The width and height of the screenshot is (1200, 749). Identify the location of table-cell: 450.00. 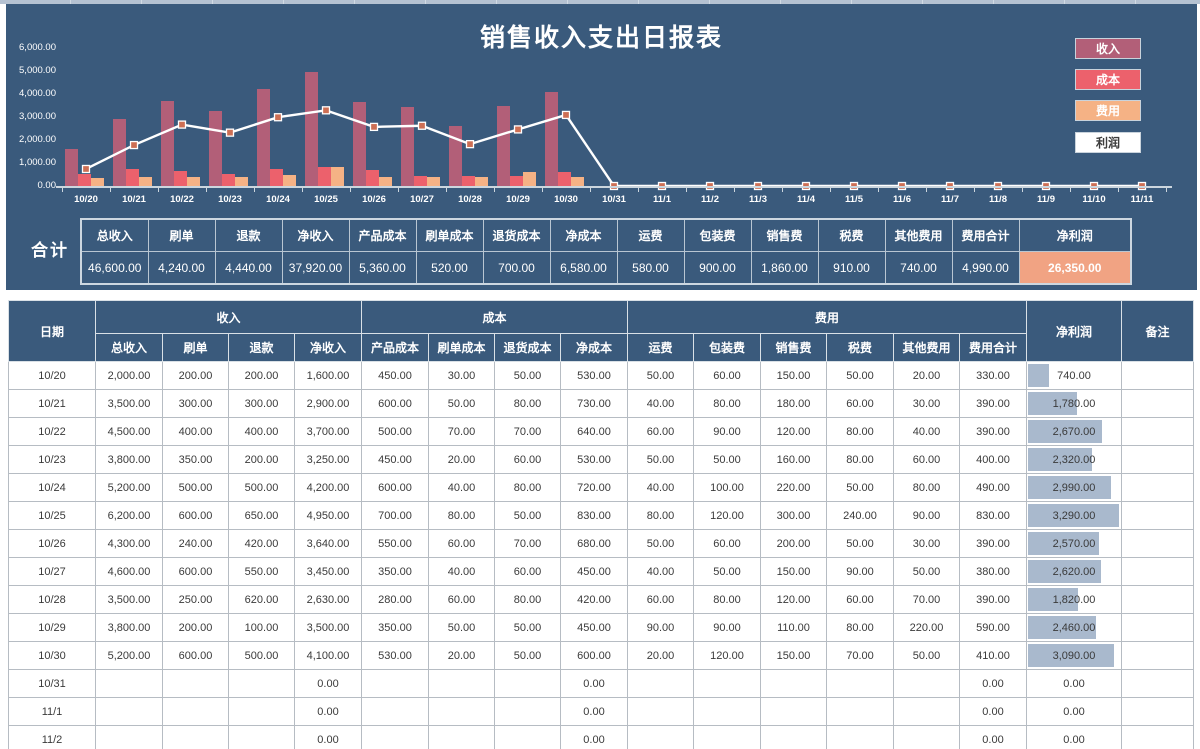
(594, 627).